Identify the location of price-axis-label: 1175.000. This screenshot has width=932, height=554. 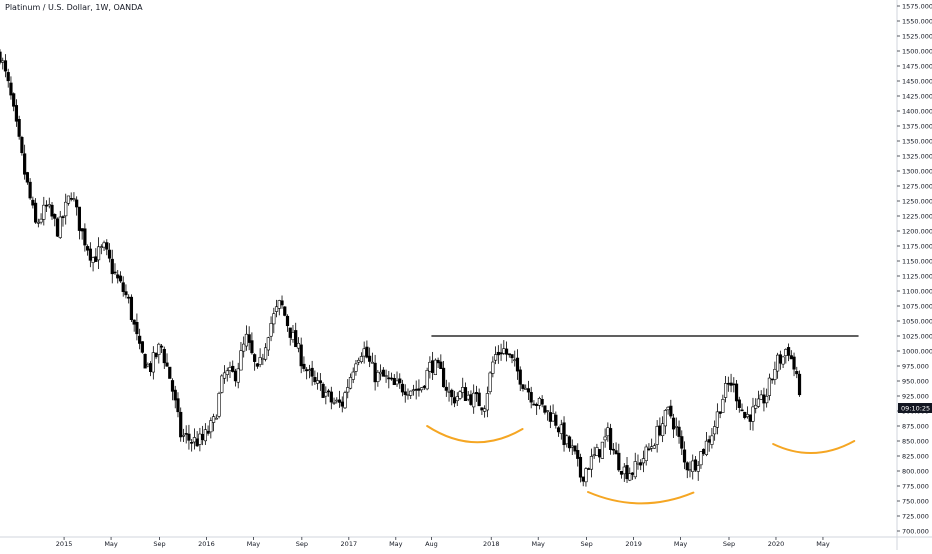
(917, 246).